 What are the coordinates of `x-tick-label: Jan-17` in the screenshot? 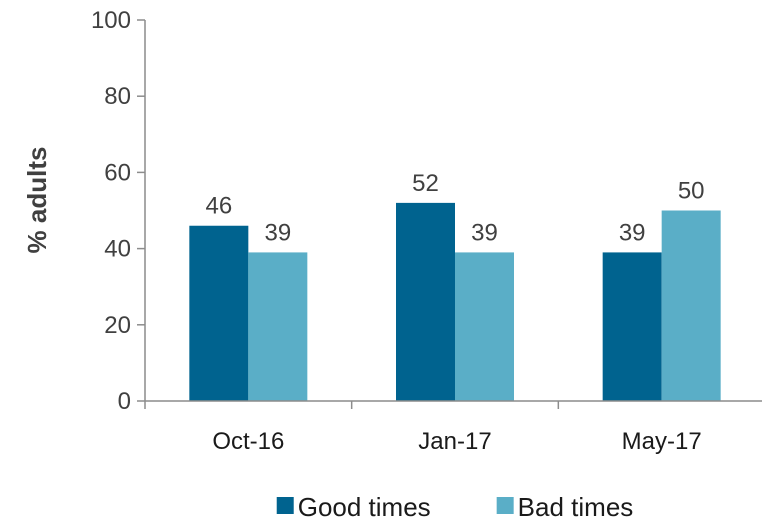 It's located at (454, 441).